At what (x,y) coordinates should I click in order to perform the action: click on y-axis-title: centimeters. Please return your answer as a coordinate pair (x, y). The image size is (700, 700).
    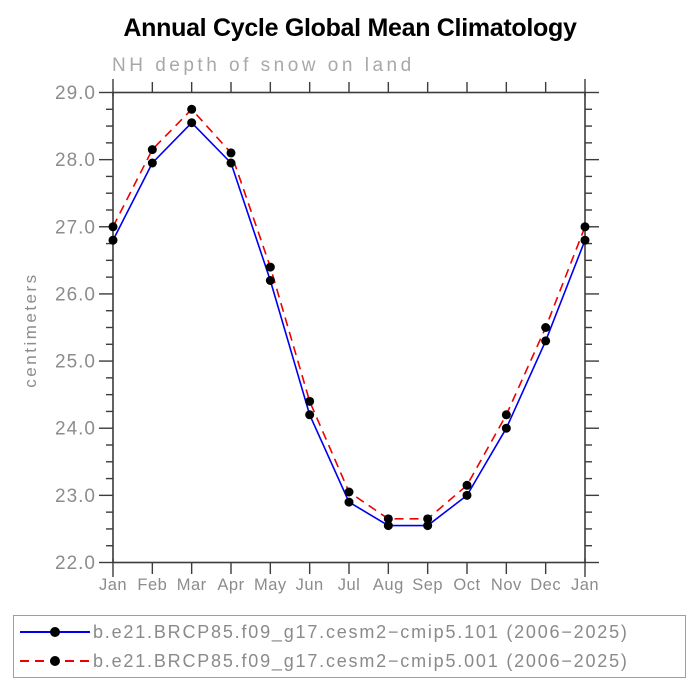
    Looking at the image, I should click on (30, 329).